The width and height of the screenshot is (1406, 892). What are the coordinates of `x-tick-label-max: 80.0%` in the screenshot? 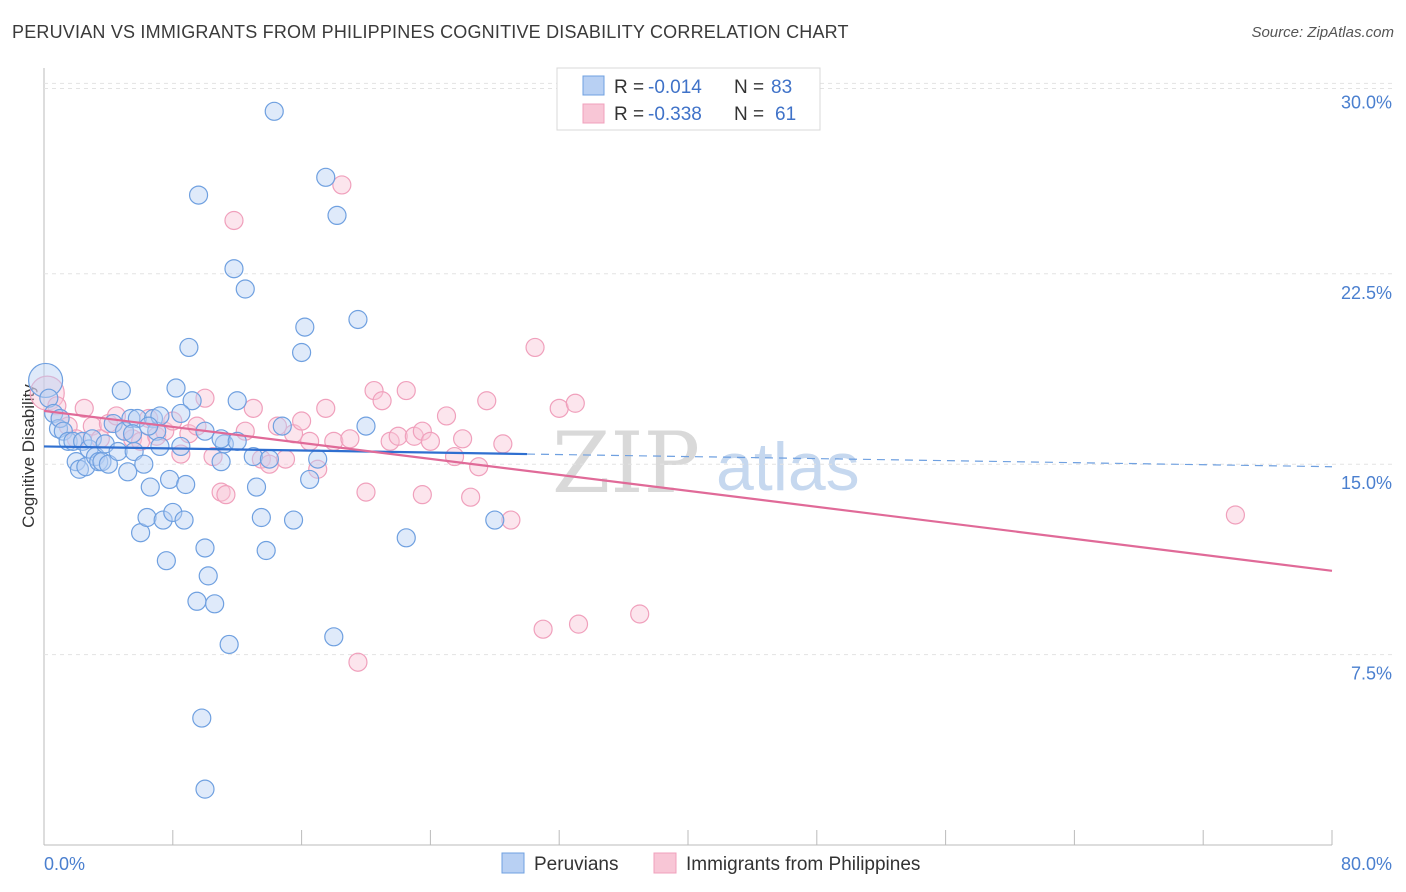 It's located at (1366, 864).